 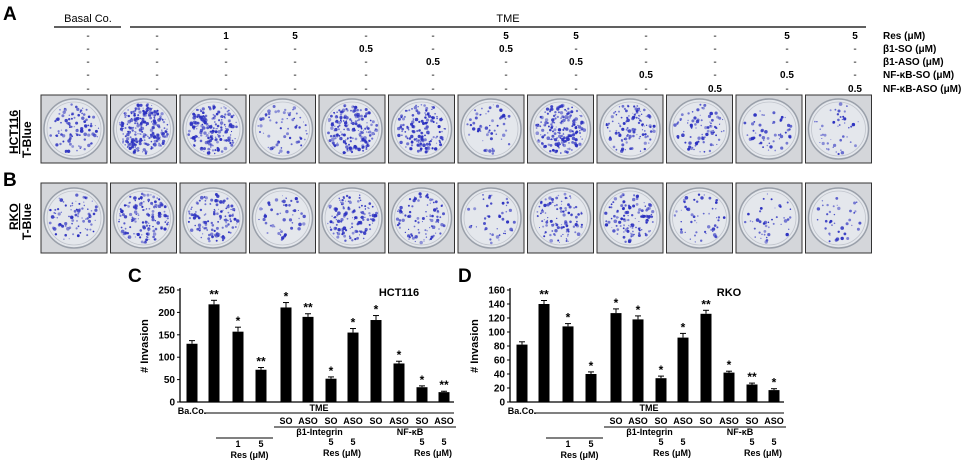 I want to click on y-tick-label: 140, so click(x=496, y=305).